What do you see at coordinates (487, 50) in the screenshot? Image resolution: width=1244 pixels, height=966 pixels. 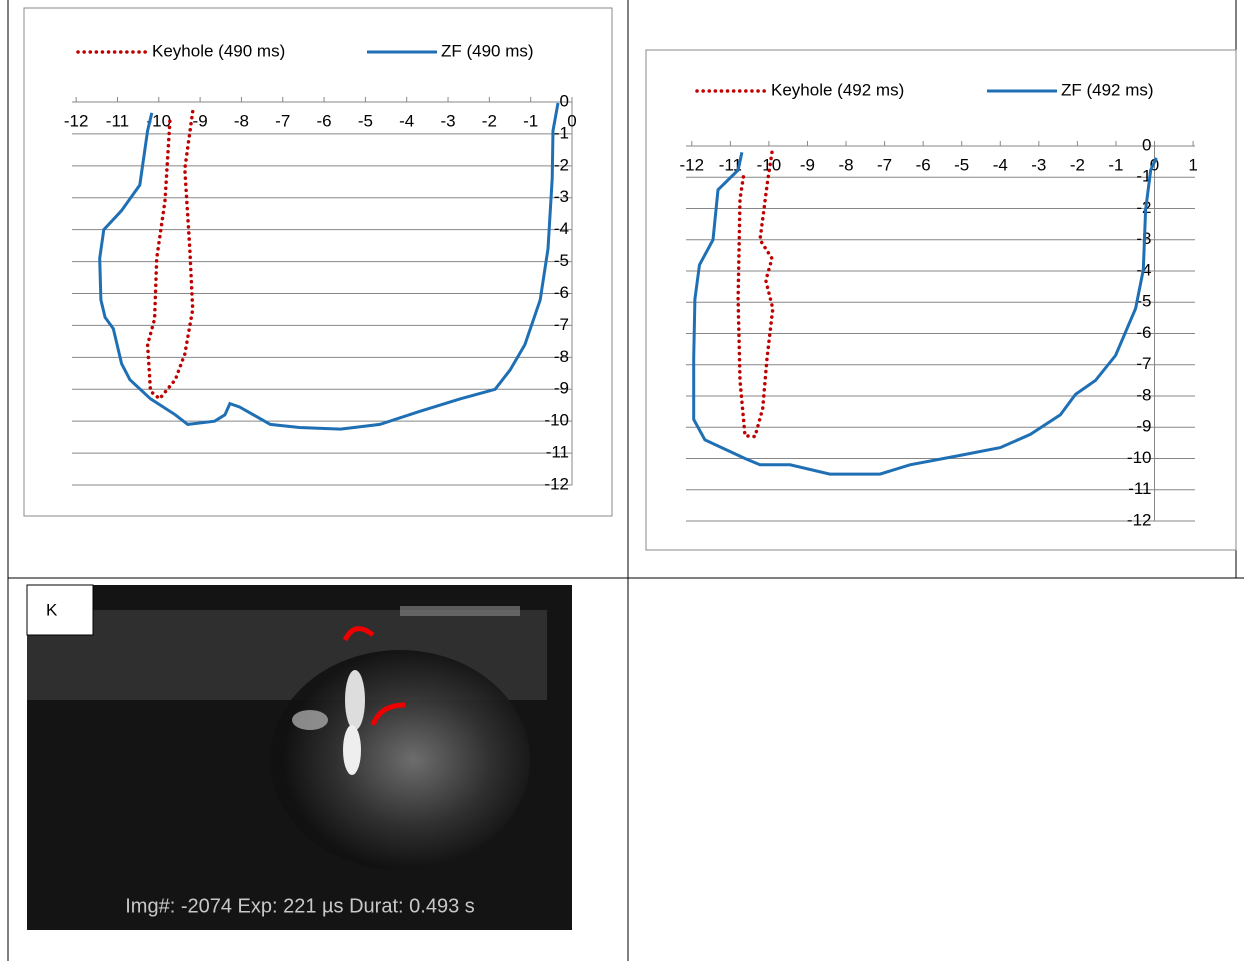 I see `legend-label: ZF (490 ms)` at bounding box center [487, 50].